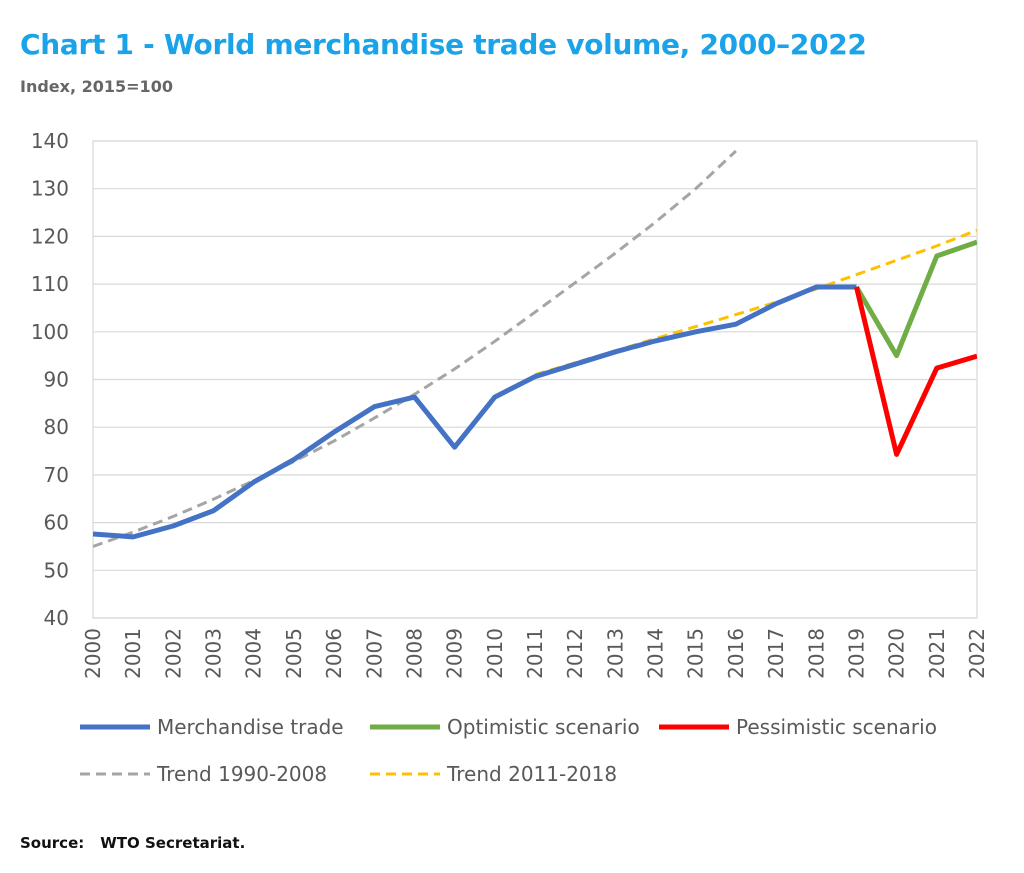 The width and height of the screenshot is (1024, 873). Describe the element at coordinates (915, 299) in the screenshot. I see `series-optimistic-scenario-line` at that location.